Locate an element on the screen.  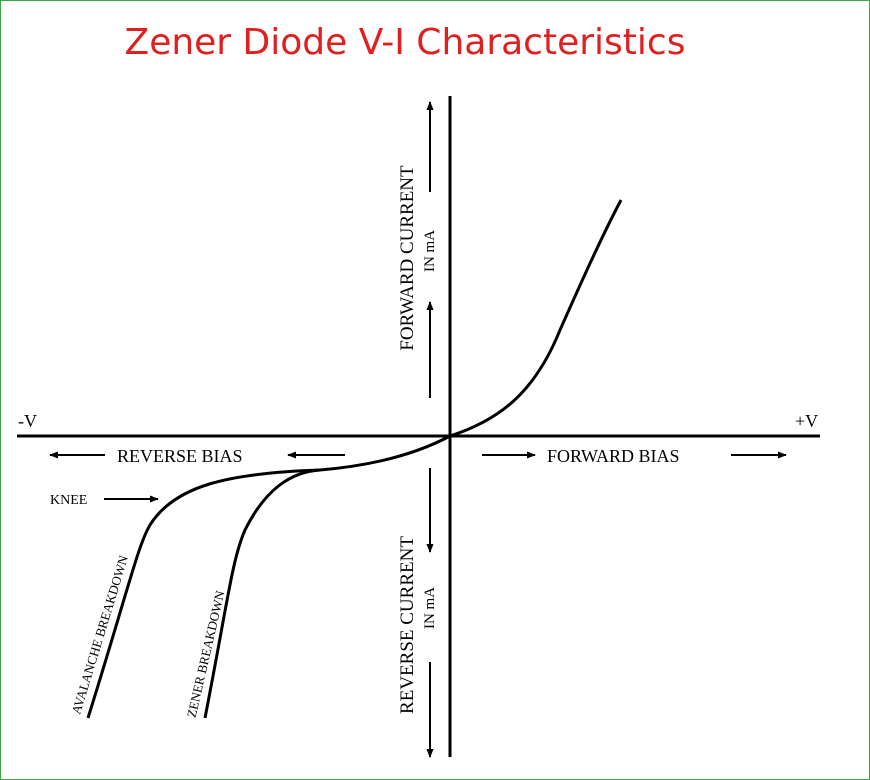
reverse-leakage-curve is located at coordinates (385, 453).